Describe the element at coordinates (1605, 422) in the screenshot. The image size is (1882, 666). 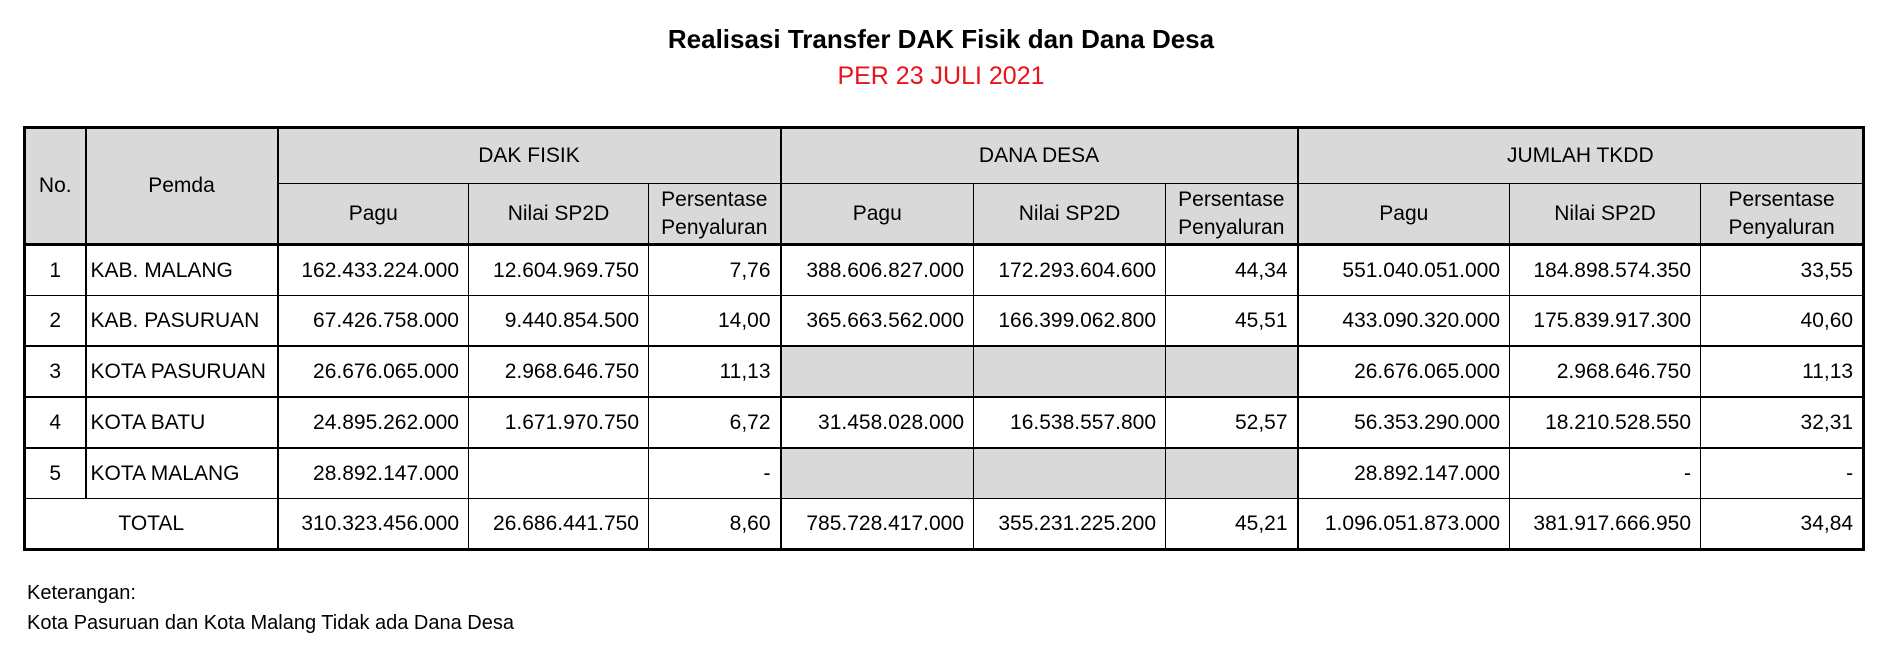
I see `cell-tkdd-nilai: 18.210.528.550` at that location.